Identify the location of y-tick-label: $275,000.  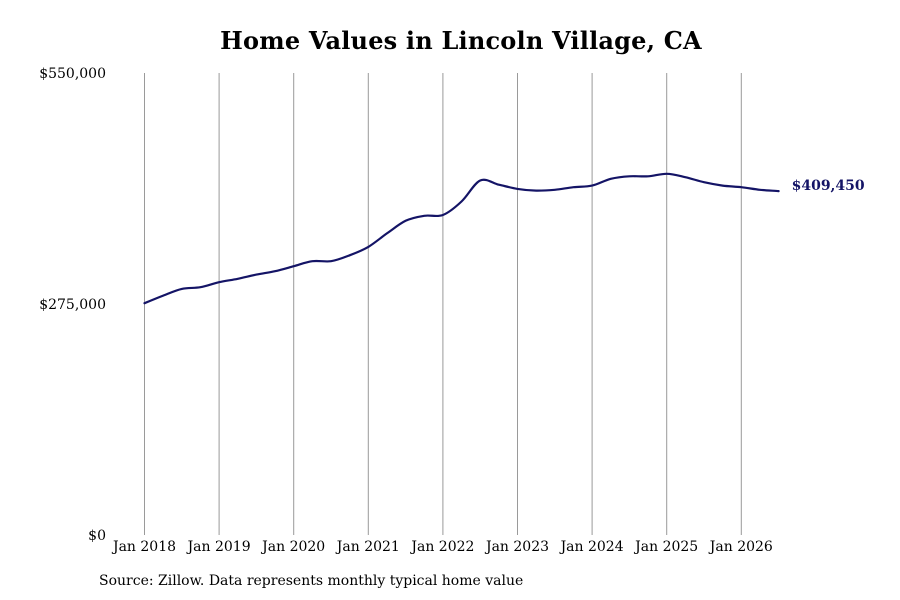
(72, 305).